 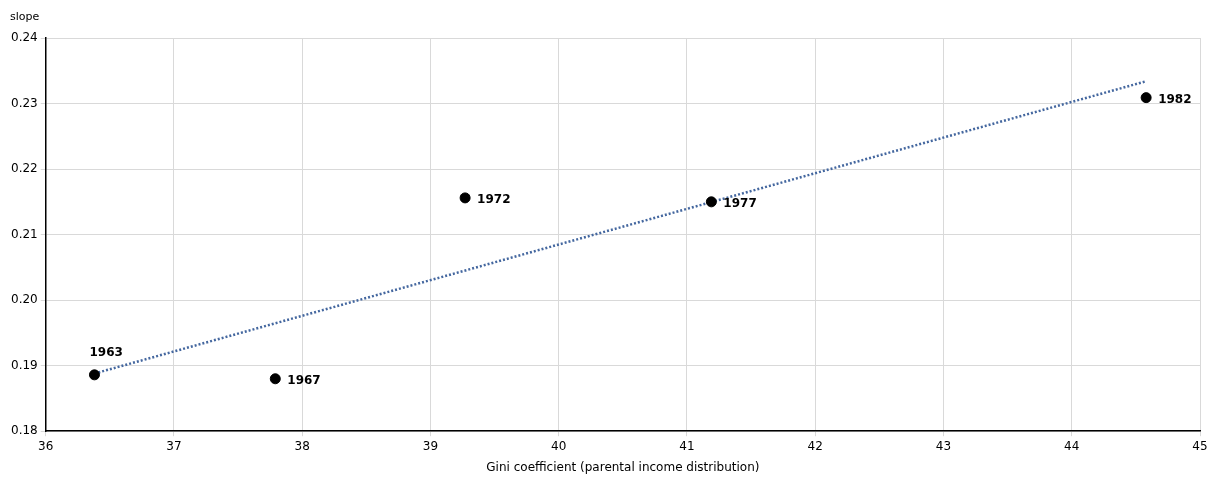 I want to click on y-tick-label: 0.23, so click(x=24, y=102).